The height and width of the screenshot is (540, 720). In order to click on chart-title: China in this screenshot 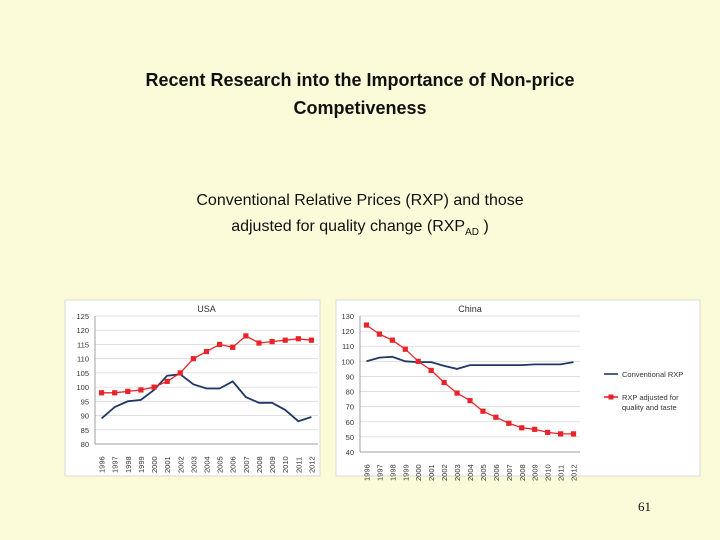, I will do `click(470, 309)`.